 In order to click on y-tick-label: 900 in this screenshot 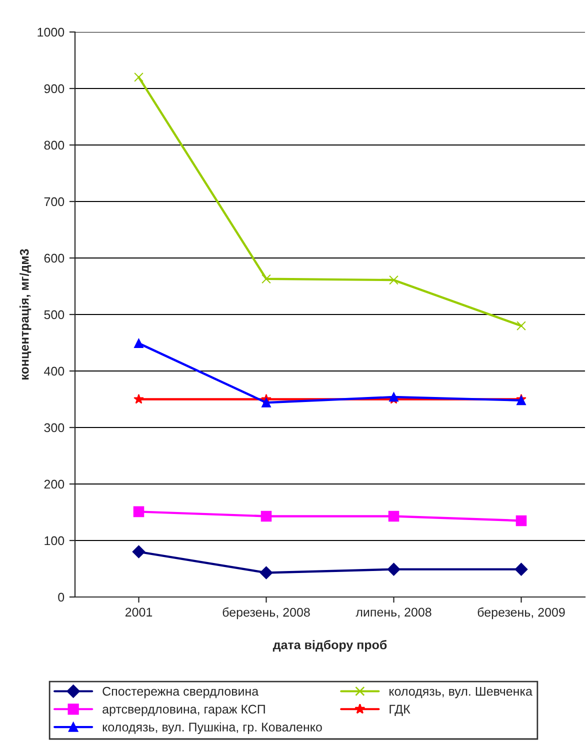, I will do `click(54, 89)`.